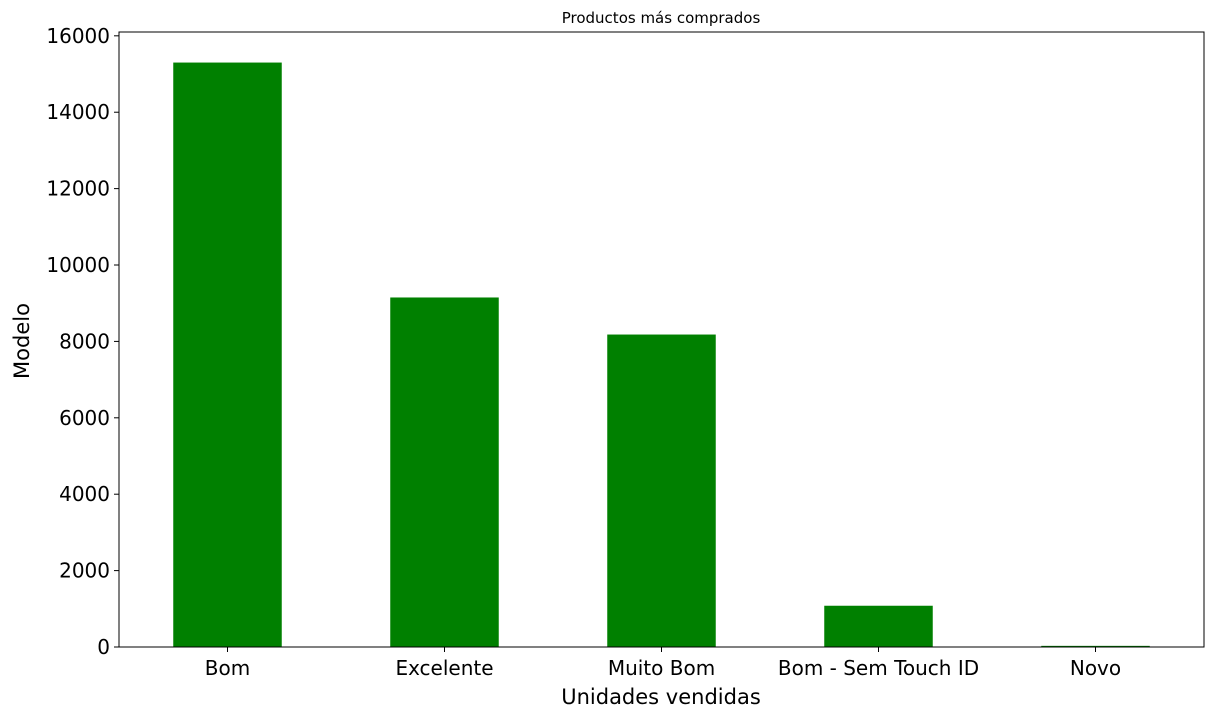 Image resolution: width=1217 pixels, height=718 pixels. What do you see at coordinates (1095, 668) in the screenshot?
I see `x-tick-label: Novo` at bounding box center [1095, 668].